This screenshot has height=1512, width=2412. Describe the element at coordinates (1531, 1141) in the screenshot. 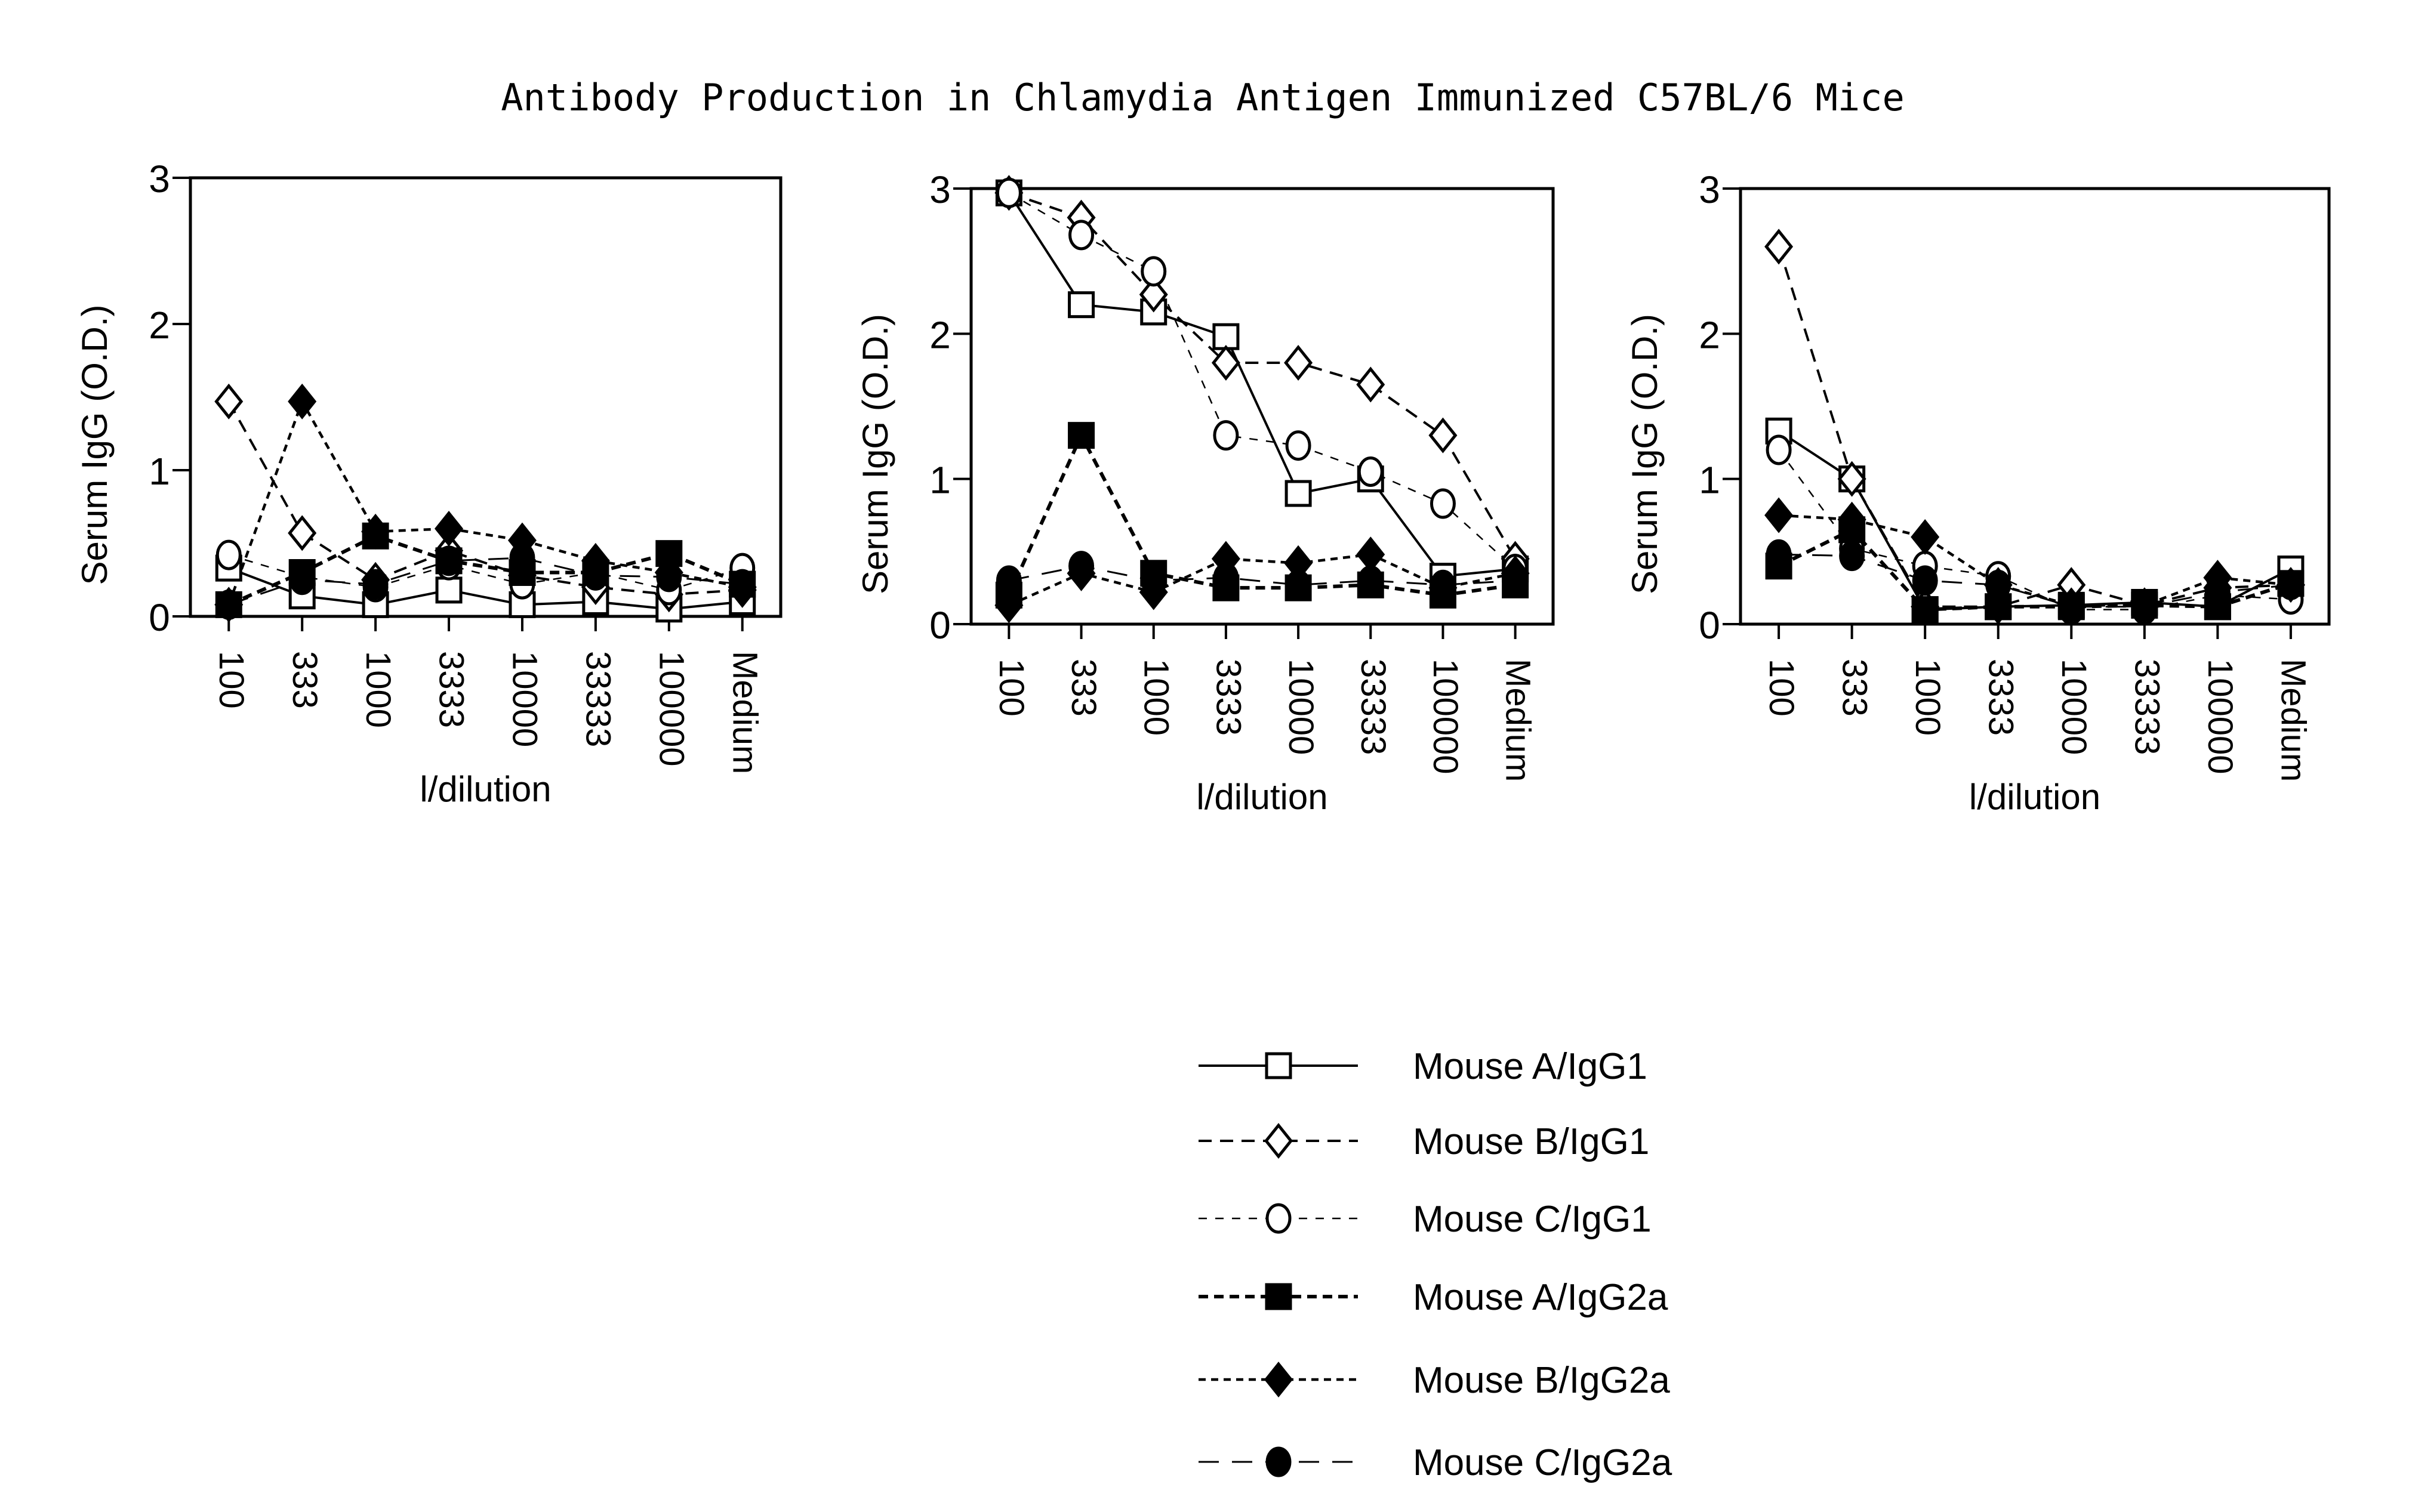

I see `legend-label: Mouse B/IgG1` at that location.